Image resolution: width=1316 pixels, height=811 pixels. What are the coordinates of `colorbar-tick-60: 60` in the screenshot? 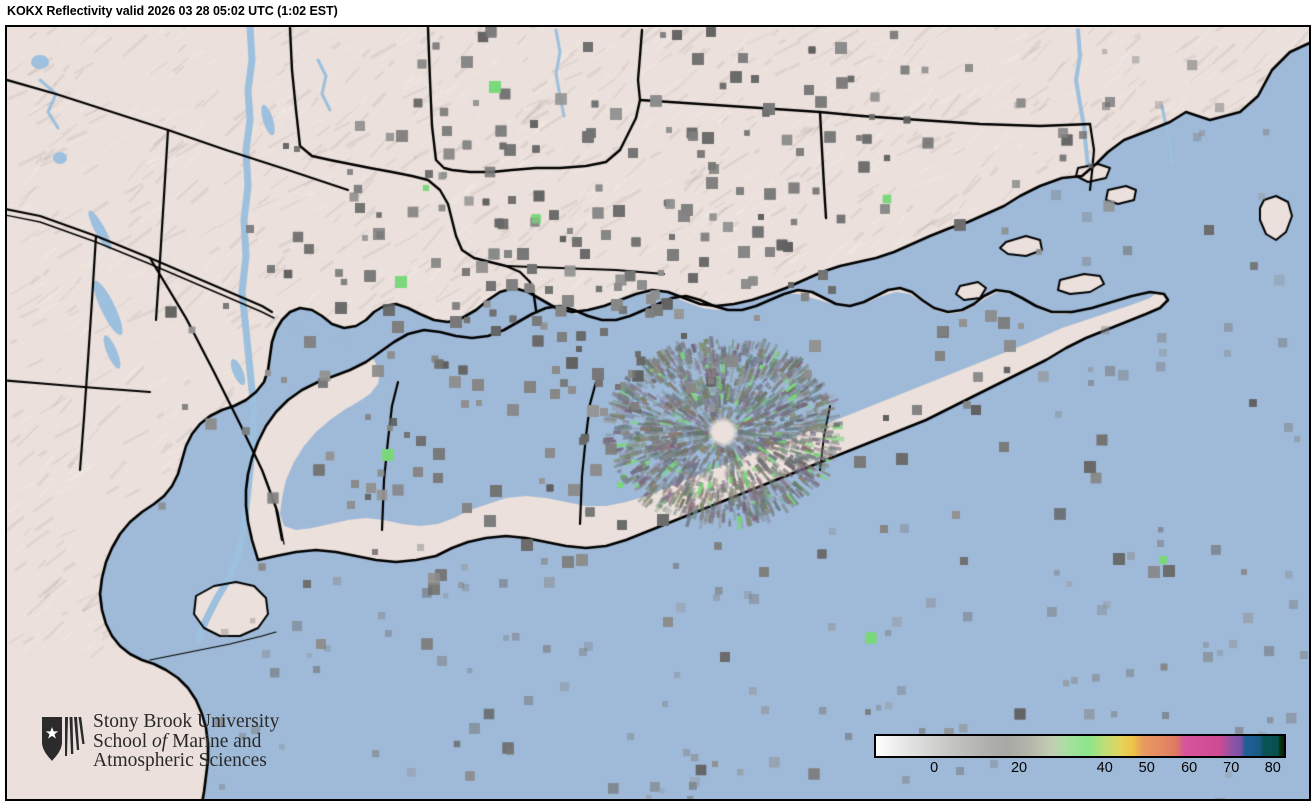 It's located at (1189, 768).